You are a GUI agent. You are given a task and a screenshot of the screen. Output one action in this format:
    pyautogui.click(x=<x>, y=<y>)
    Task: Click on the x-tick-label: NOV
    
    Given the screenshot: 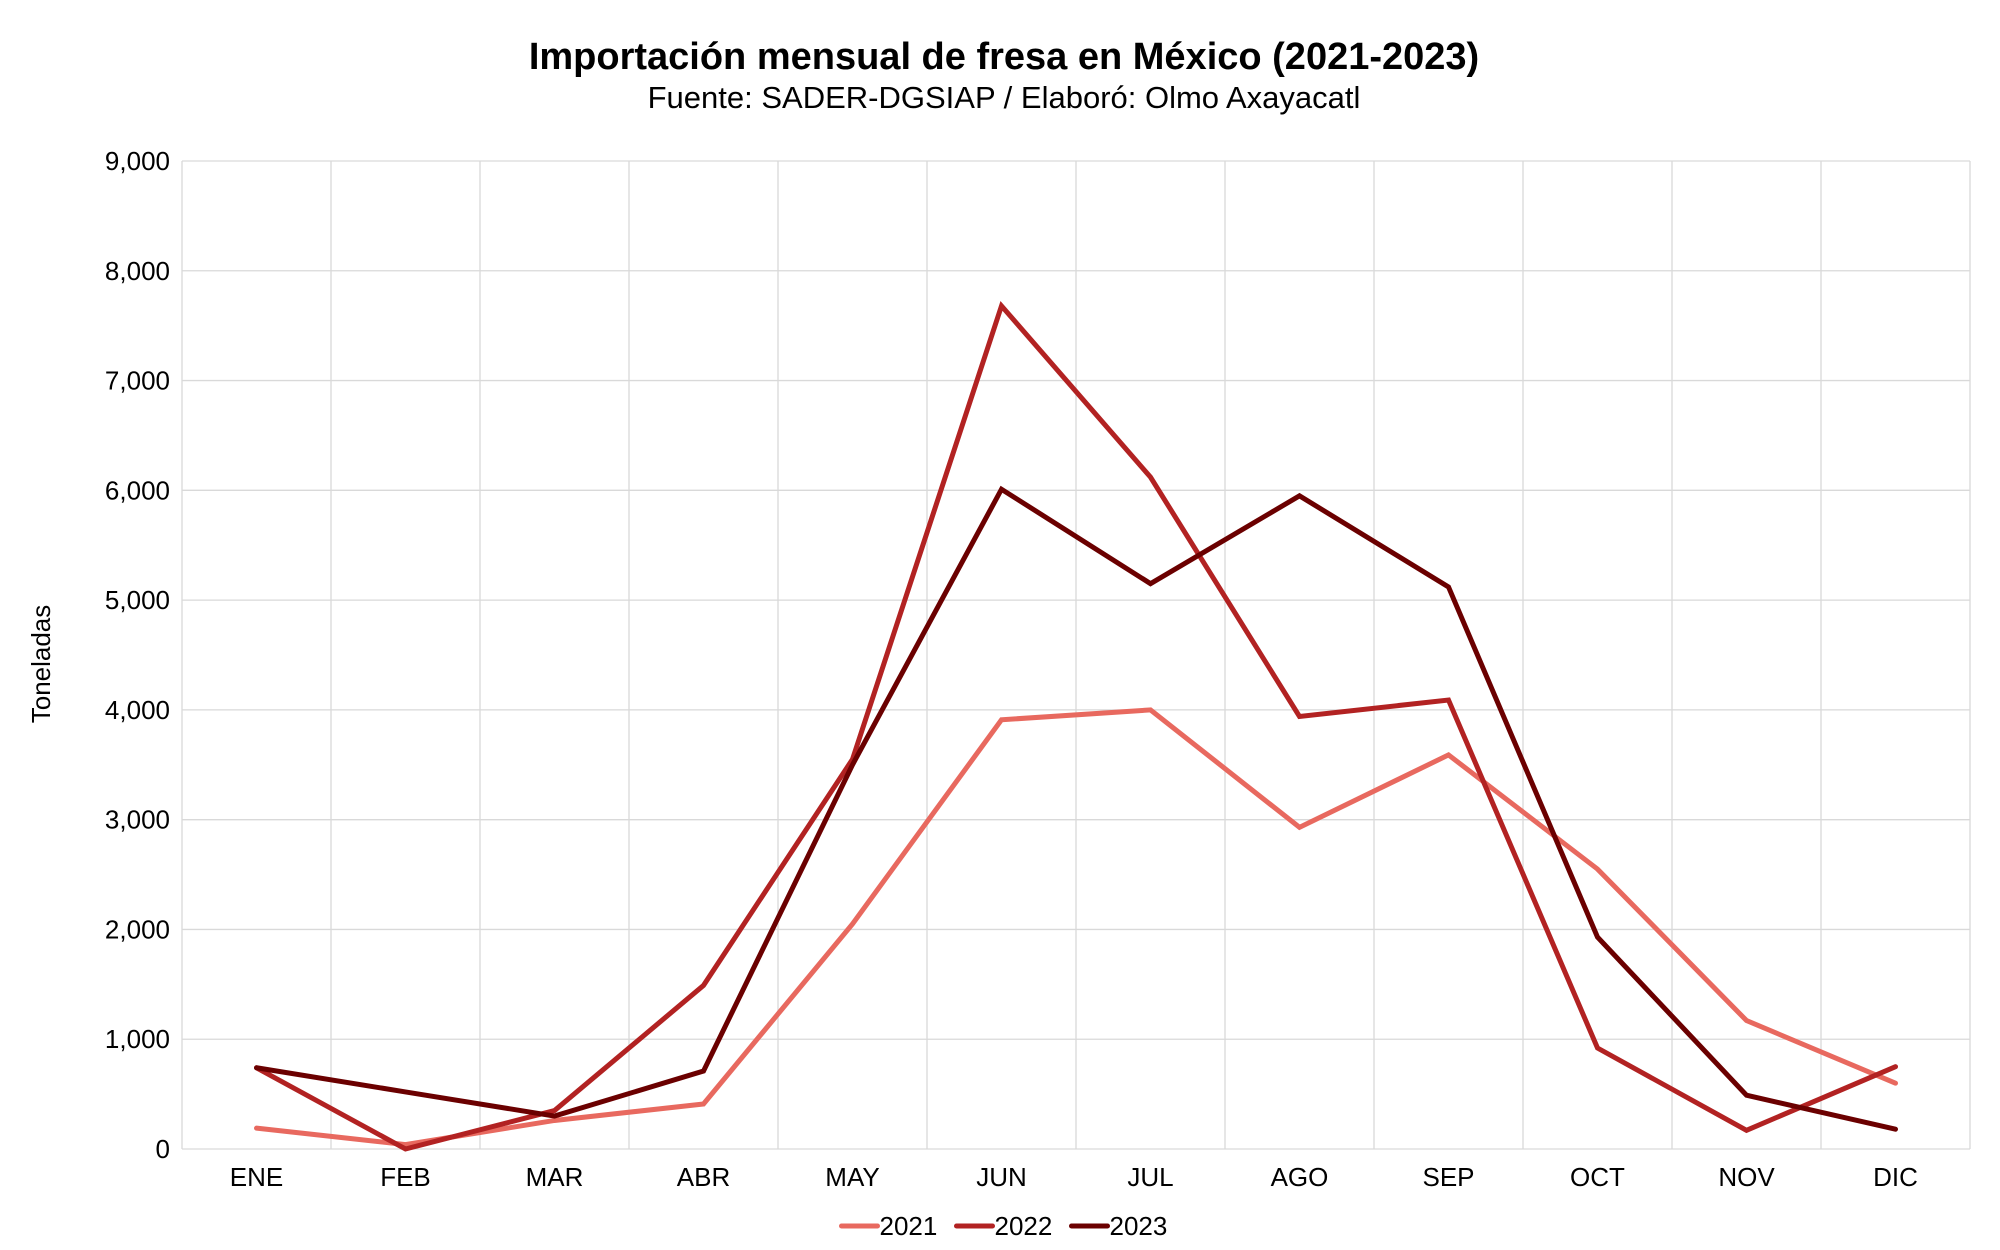 What is the action you would take?
    pyautogui.click(x=1746, y=1177)
    